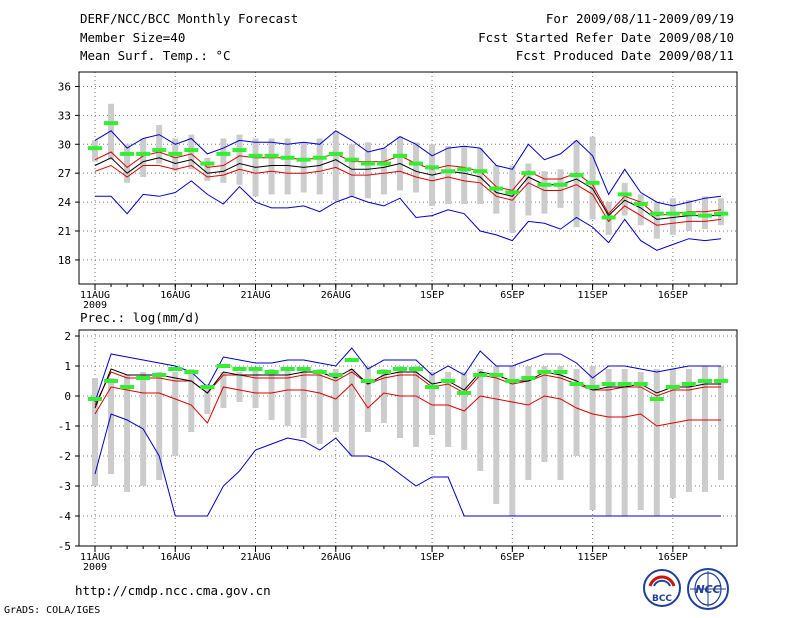 The height and width of the screenshot is (618, 800). Describe the element at coordinates (65, 516) in the screenshot. I see `y-tick-label: -4` at that location.